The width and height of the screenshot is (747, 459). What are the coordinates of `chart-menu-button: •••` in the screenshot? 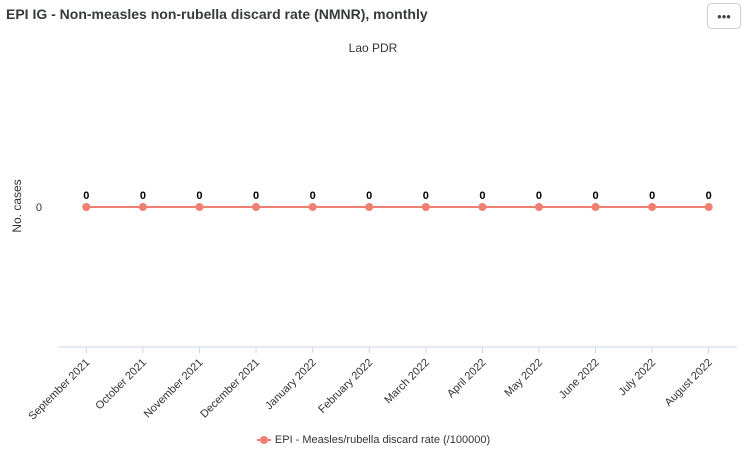 It's located at (724, 16).